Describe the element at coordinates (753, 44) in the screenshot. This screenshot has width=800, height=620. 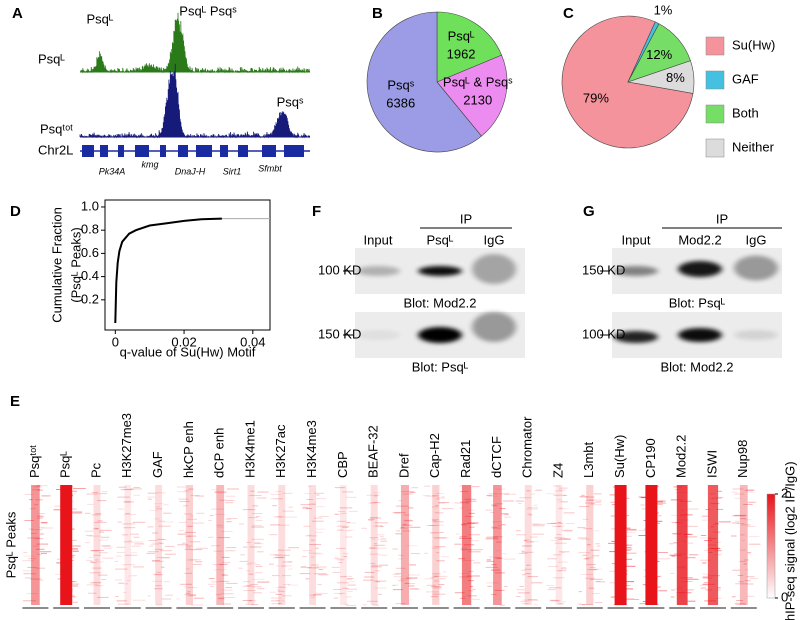
I see `legend-label: Su(Hw)` at that location.